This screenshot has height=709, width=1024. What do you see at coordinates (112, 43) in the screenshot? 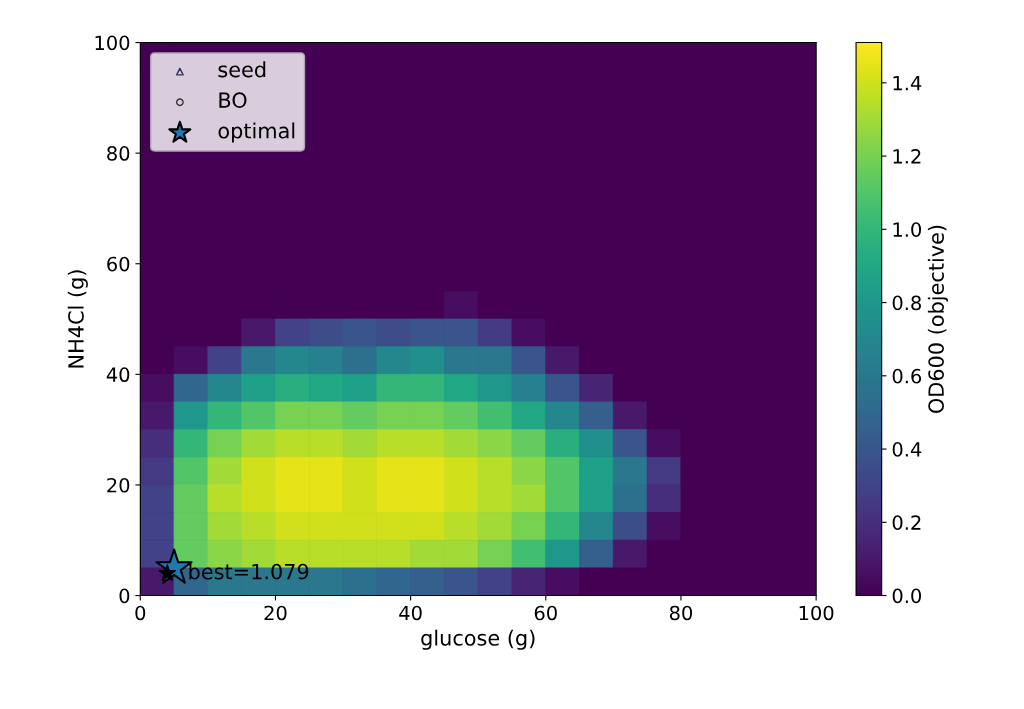
I see `y-tick-label: 100` at bounding box center [112, 43].